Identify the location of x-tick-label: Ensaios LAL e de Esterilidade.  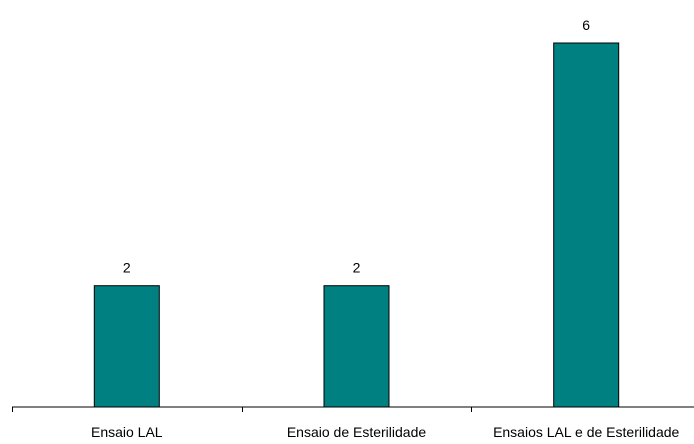
(586, 431).